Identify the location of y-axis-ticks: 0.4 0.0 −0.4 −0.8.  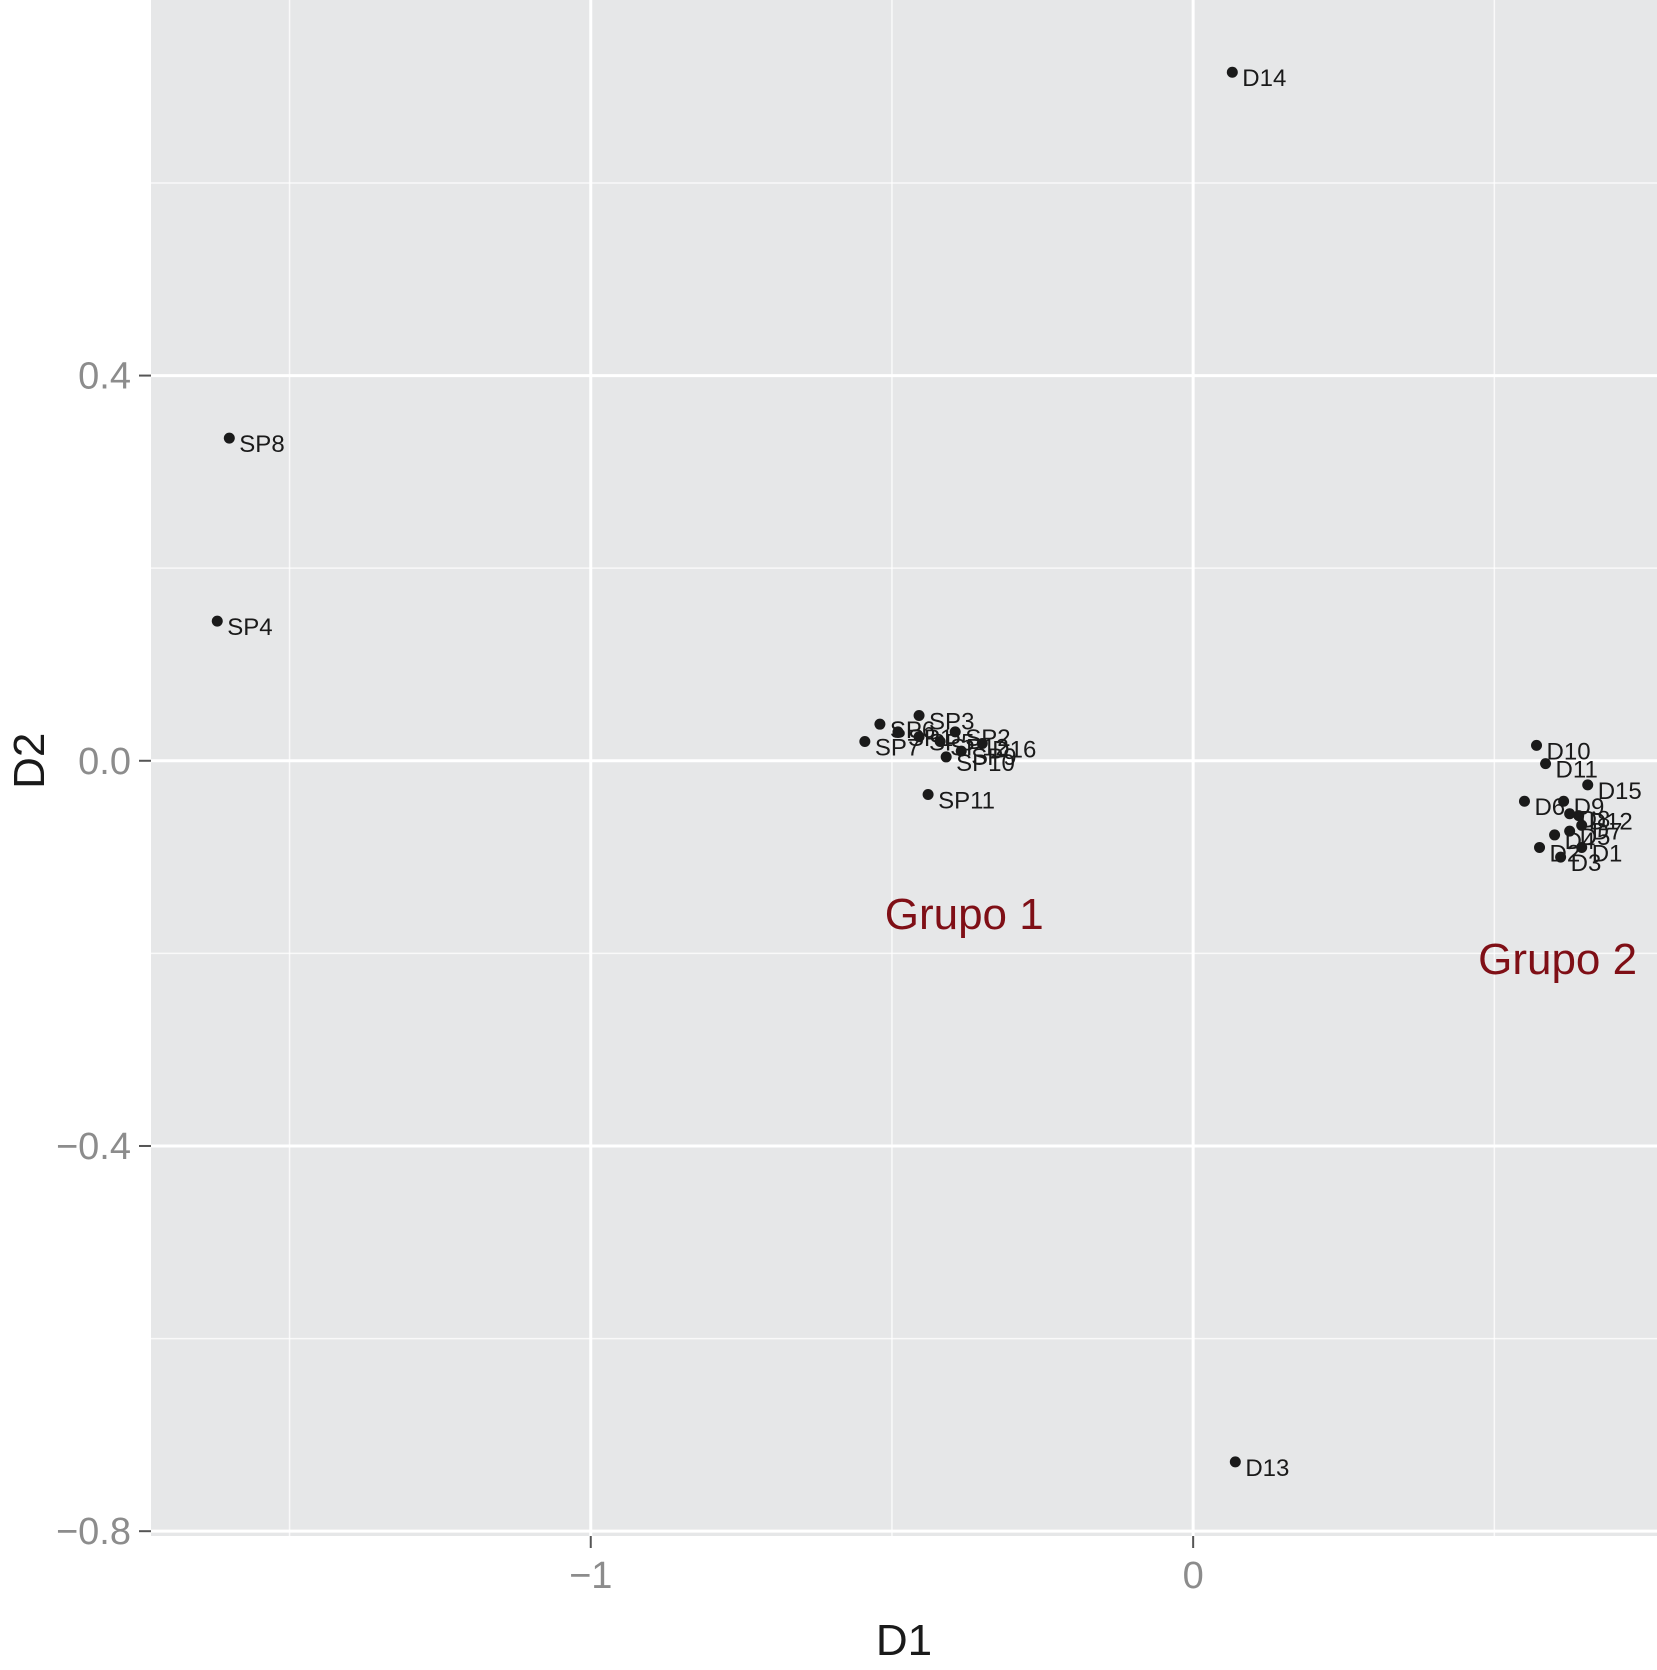
(103, 954).